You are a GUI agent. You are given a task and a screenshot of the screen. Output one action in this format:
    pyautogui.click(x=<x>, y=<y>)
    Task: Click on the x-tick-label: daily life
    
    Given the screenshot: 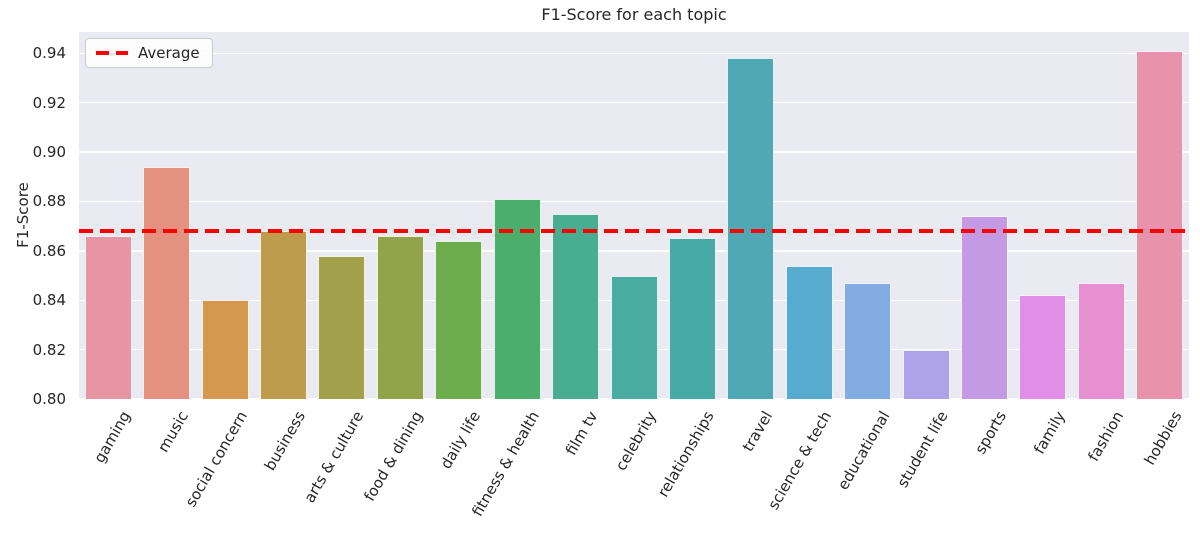 What is the action you would take?
    pyautogui.click(x=460, y=440)
    